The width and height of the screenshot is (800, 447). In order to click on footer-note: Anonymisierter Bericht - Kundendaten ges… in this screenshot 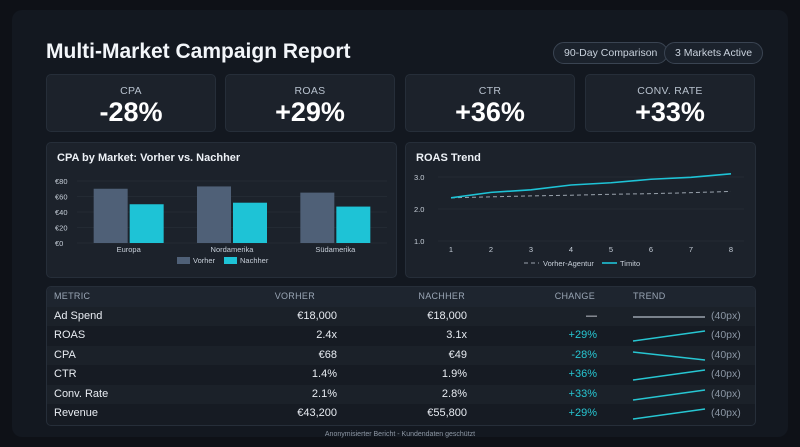, I will do `click(400, 434)`.